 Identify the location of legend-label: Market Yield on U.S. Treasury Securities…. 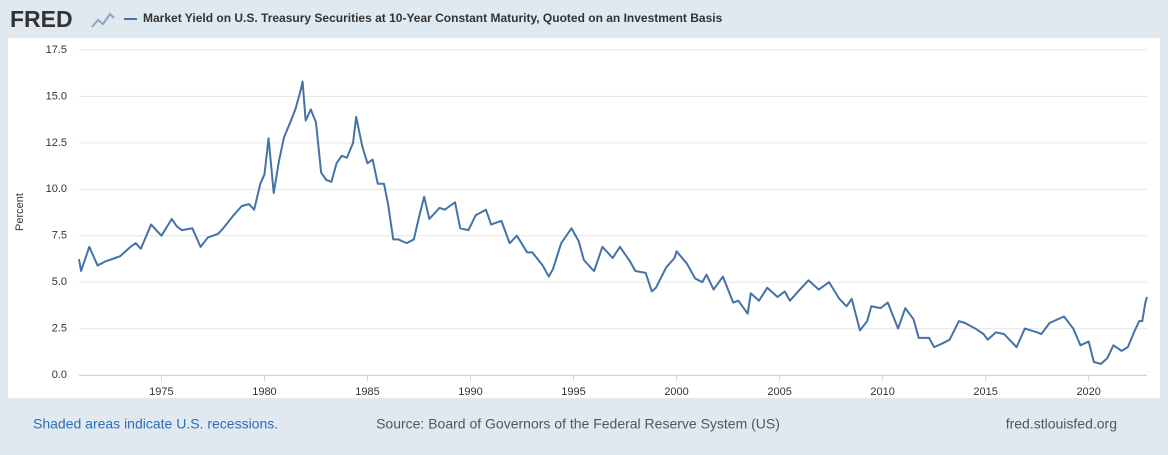
(433, 18).